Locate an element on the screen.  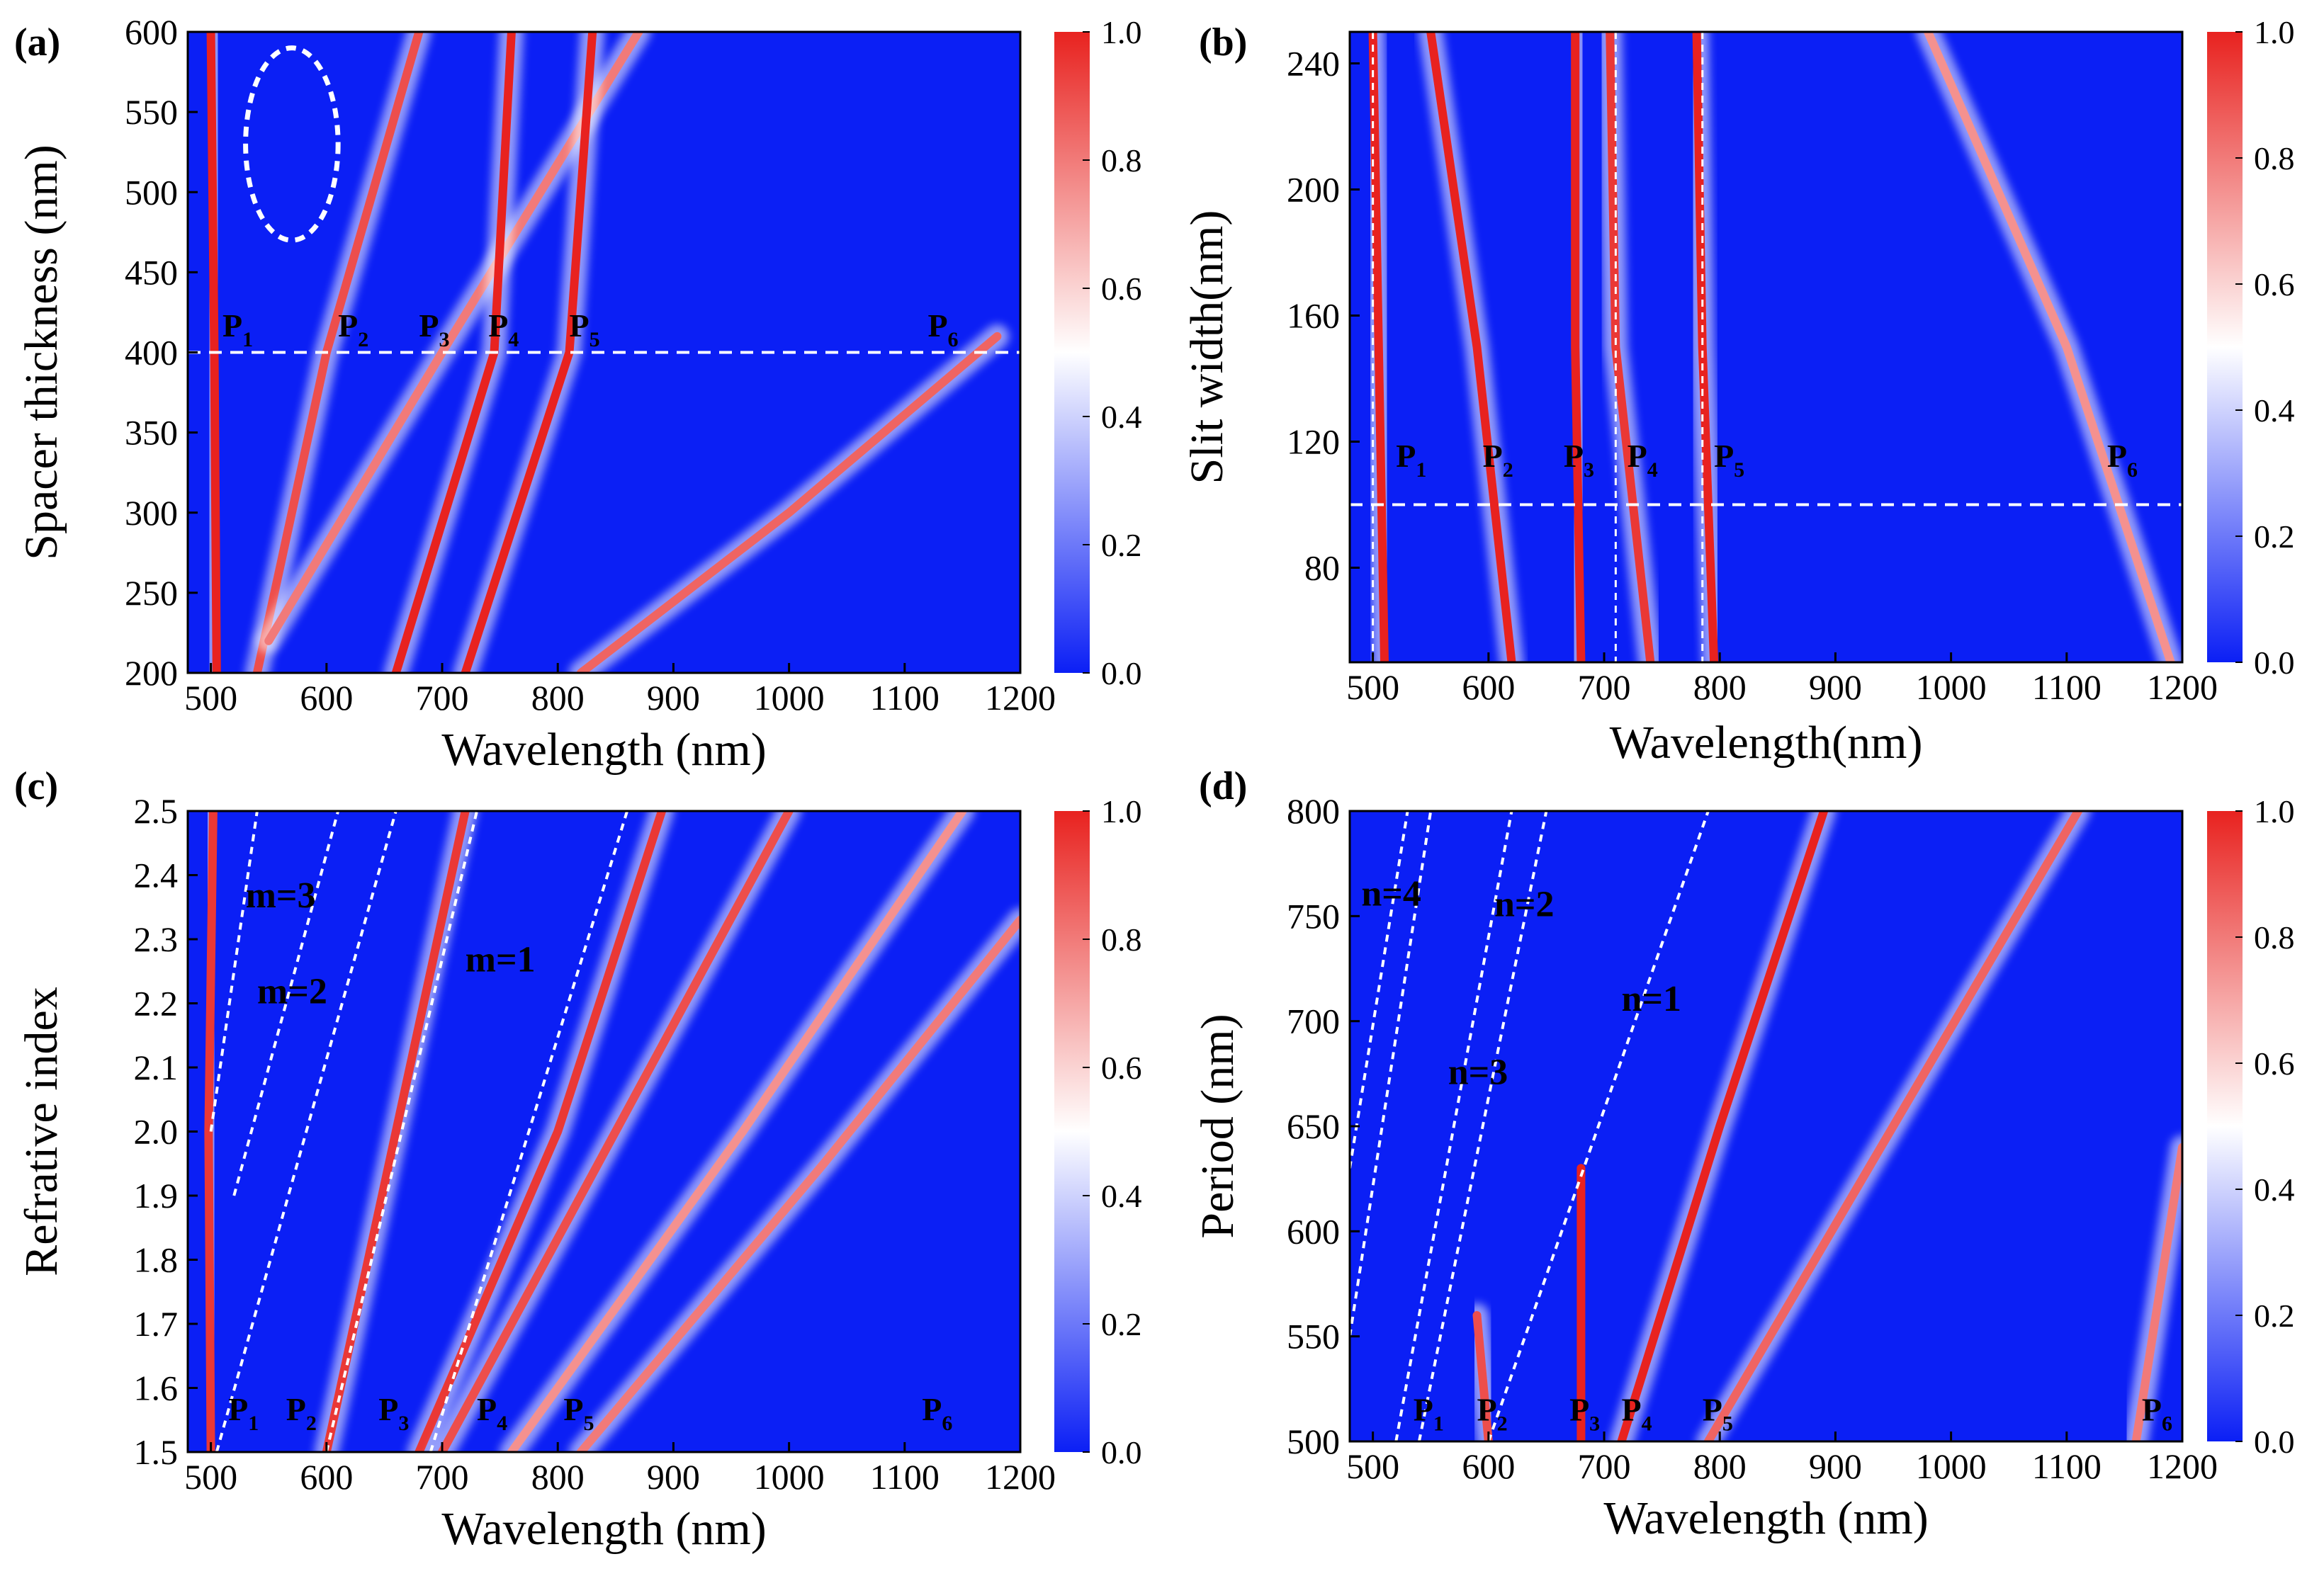
x-tick-label: 800 is located at coordinates (1720, 1466).